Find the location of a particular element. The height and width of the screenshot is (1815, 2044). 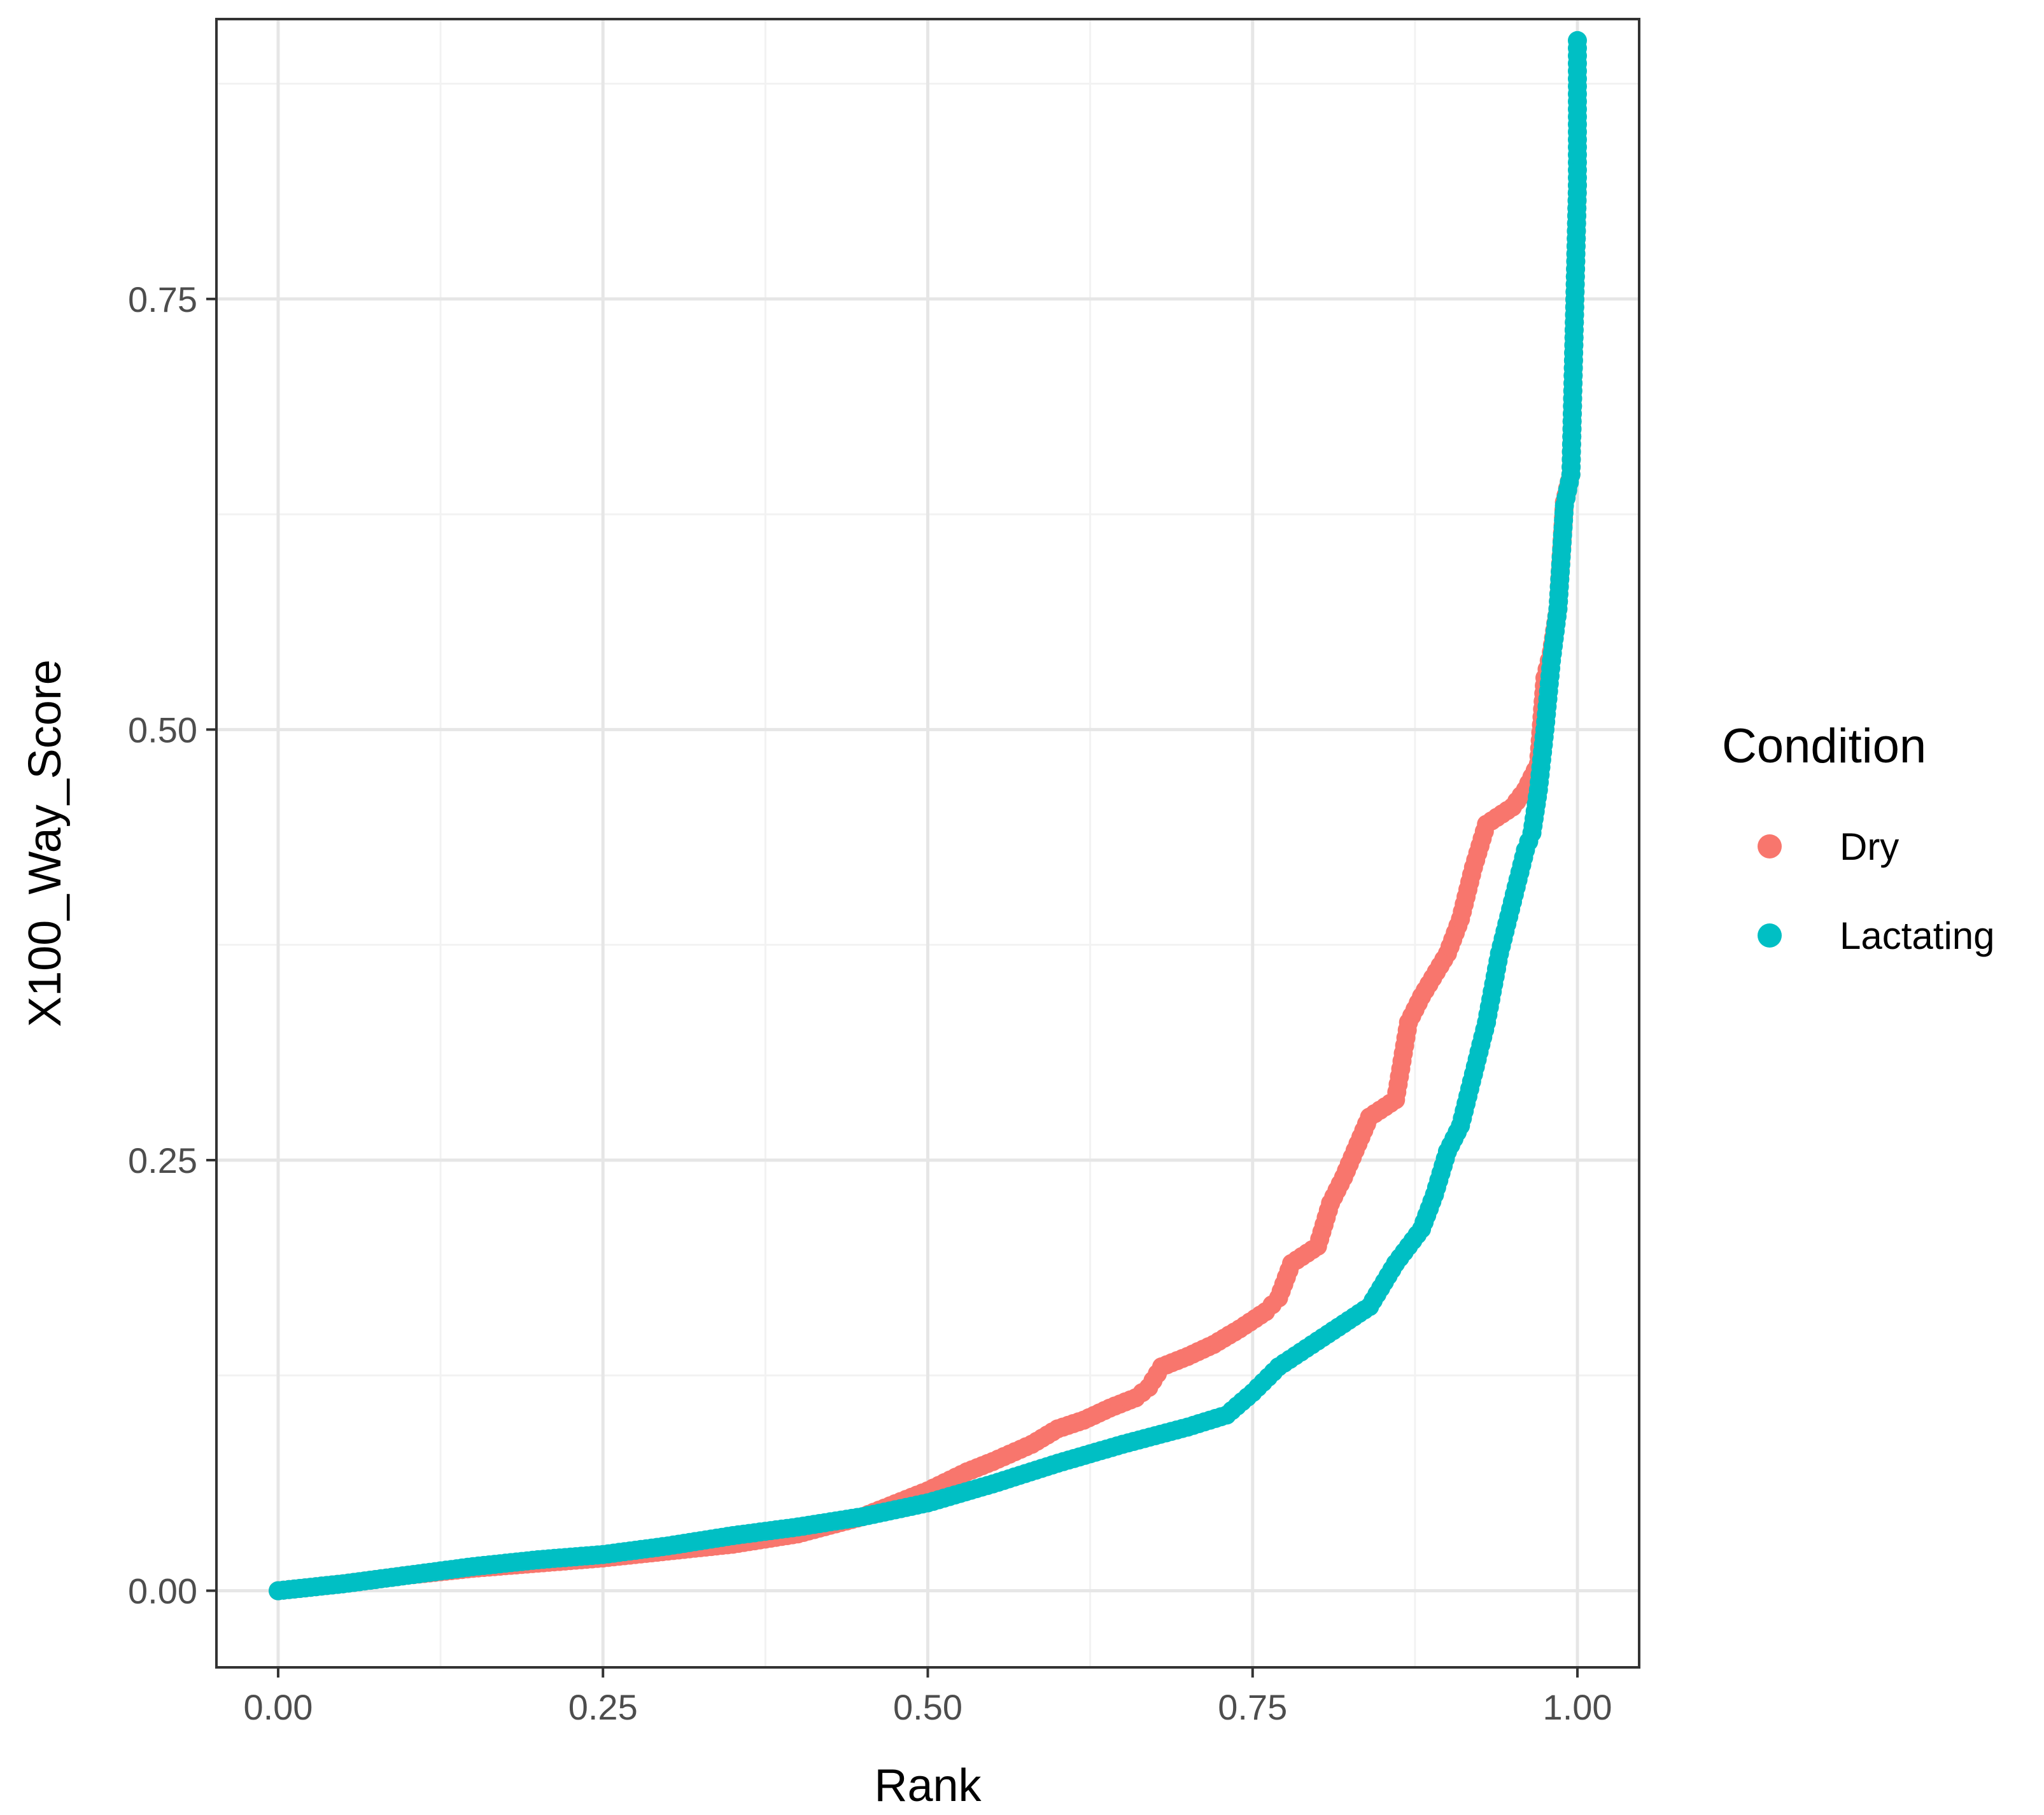

legend-key-dry is located at coordinates (1770, 846).